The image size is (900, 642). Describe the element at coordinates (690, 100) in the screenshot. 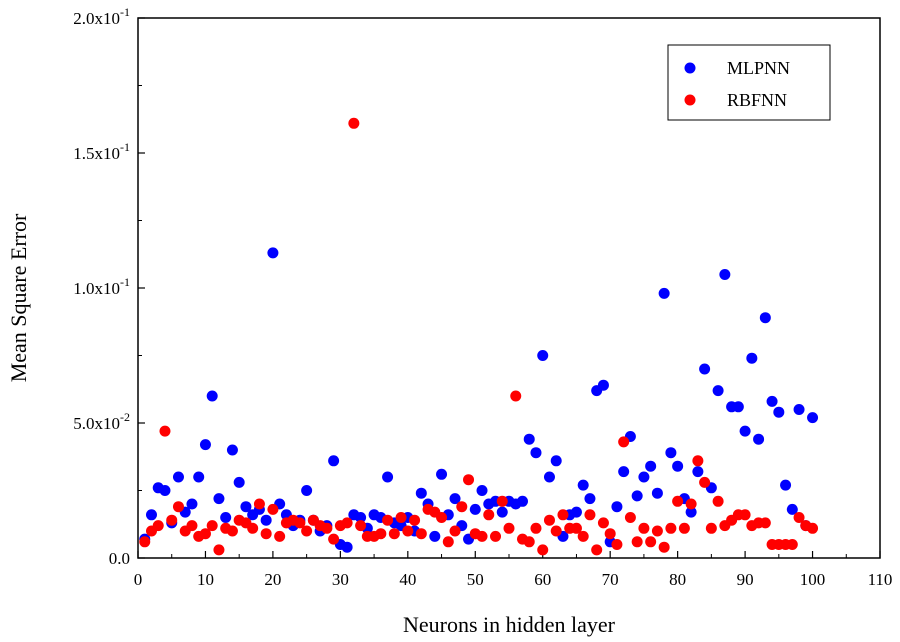

I see `legend-marker-rbfnn` at that location.